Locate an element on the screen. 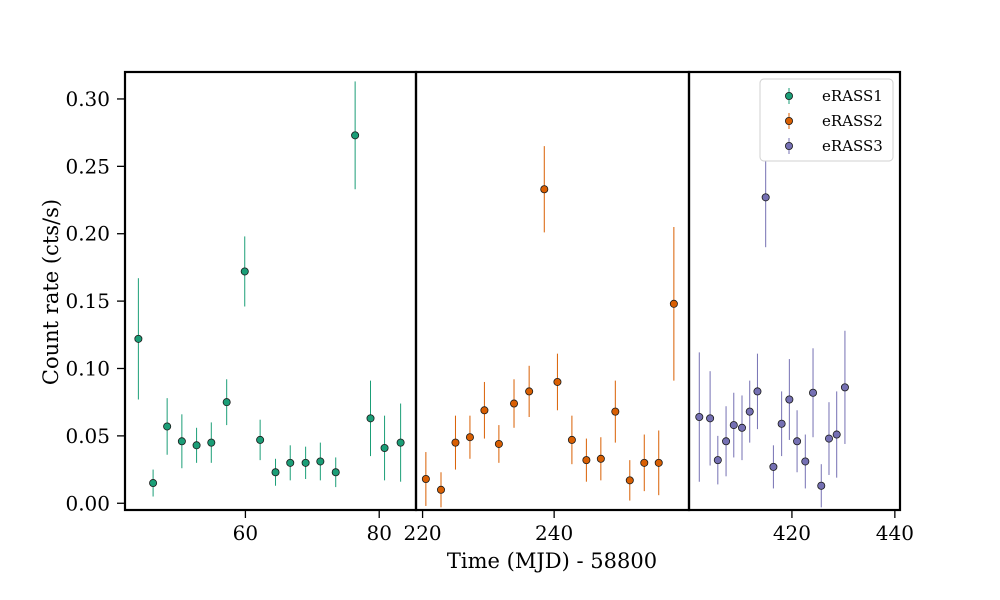 The width and height of the screenshot is (1000, 600). legend-label: eRASS1 is located at coordinates (852, 96).